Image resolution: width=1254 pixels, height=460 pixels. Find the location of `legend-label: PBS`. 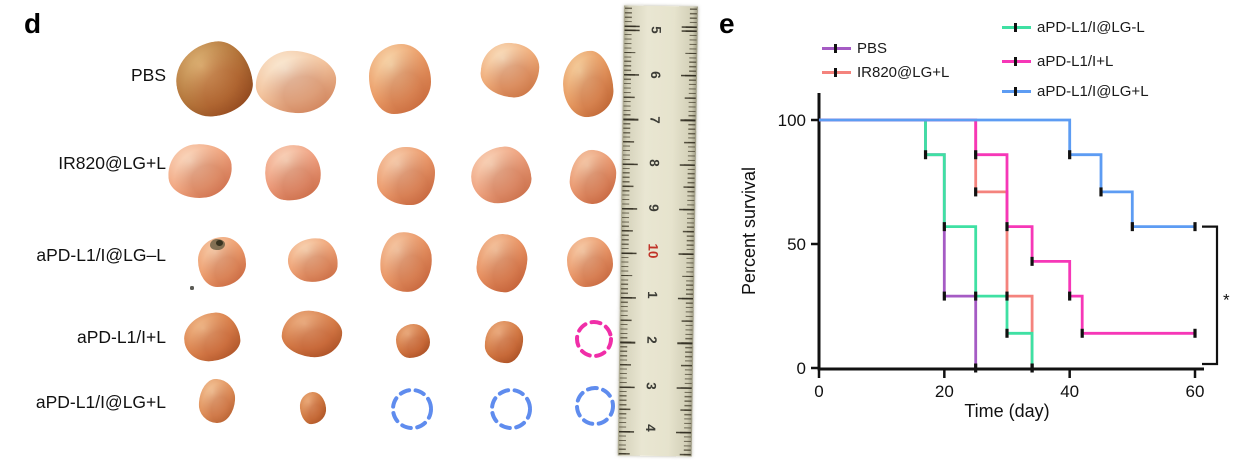

legend-label: PBS is located at coordinates (872, 48).